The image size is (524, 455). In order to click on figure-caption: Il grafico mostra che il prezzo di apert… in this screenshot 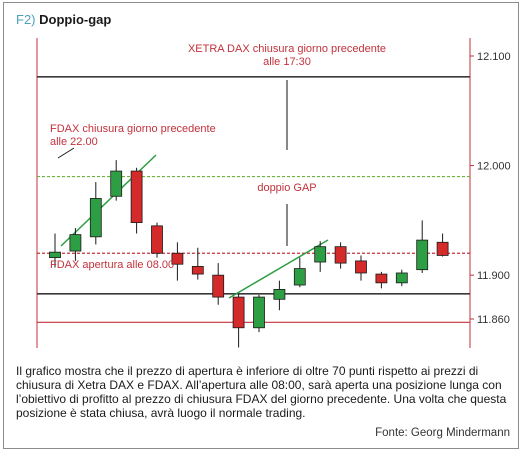, I will do `click(261, 392)`.